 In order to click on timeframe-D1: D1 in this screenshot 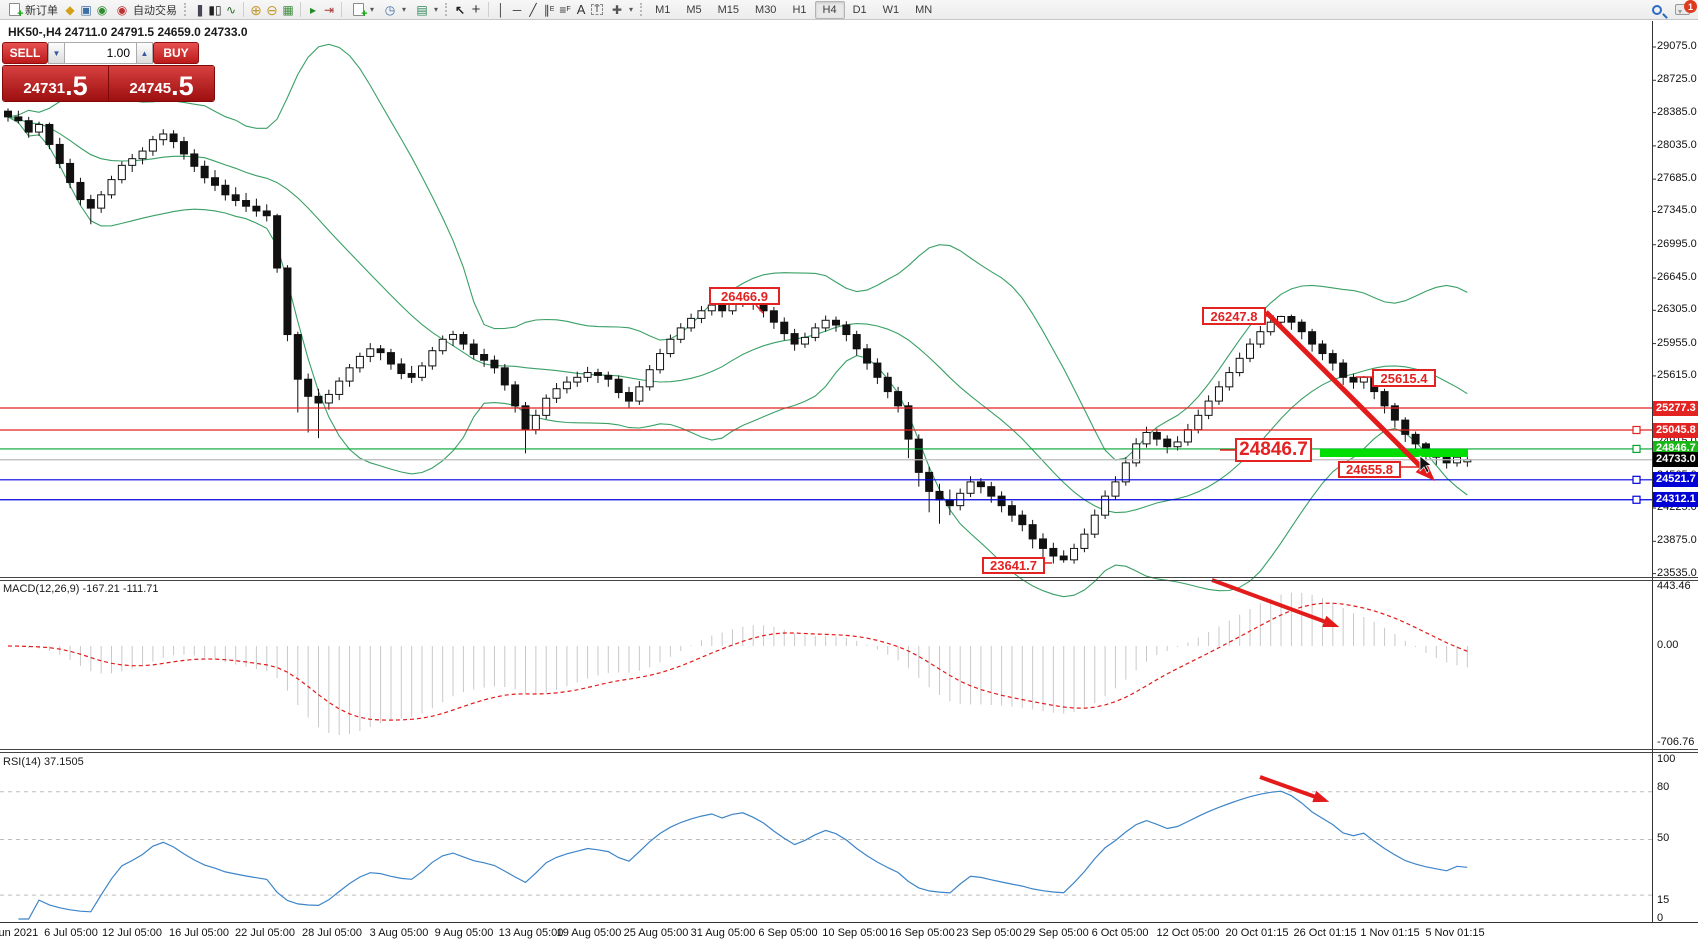, I will do `click(859, 9)`.